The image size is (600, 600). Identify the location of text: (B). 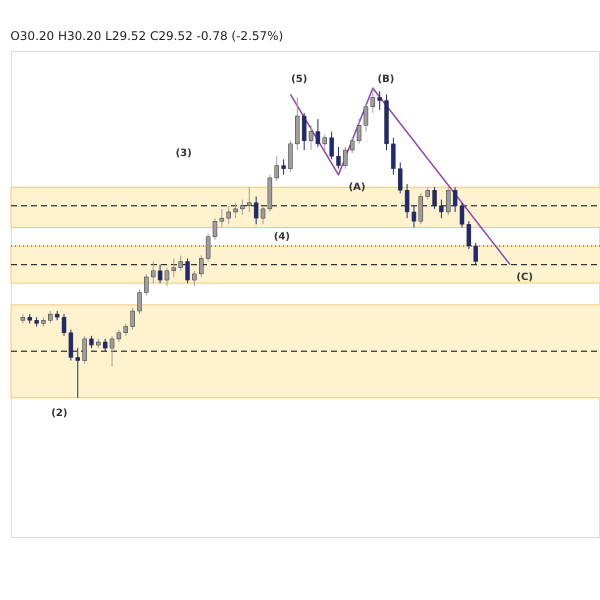
(386, 79).